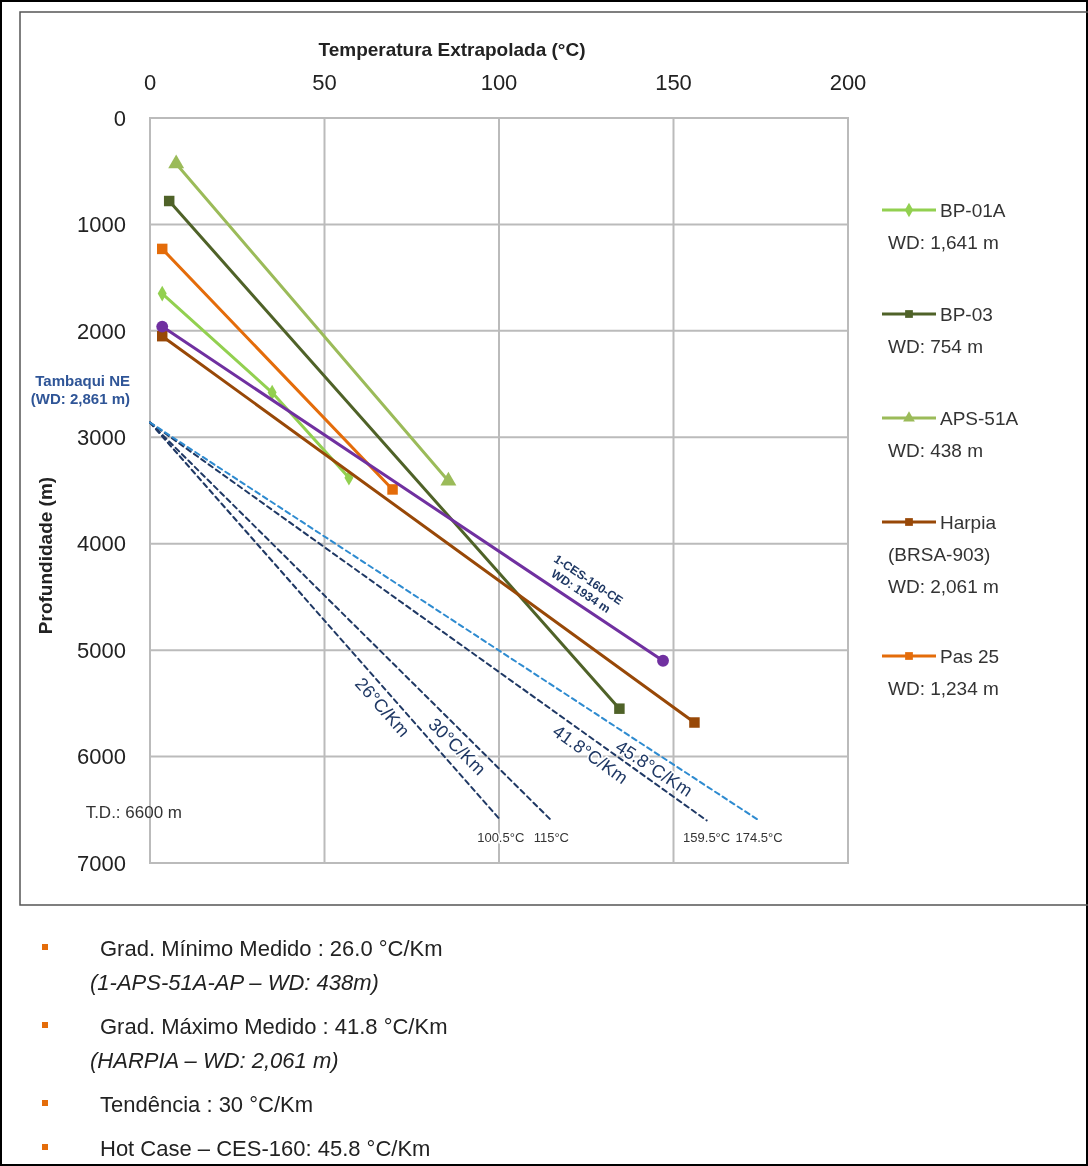 Image resolution: width=1088 pixels, height=1166 pixels. What do you see at coordinates (953, 434) in the screenshot?
I see `legend-label: APS-51A WD: 438 m` at bounding box center [953, 434].